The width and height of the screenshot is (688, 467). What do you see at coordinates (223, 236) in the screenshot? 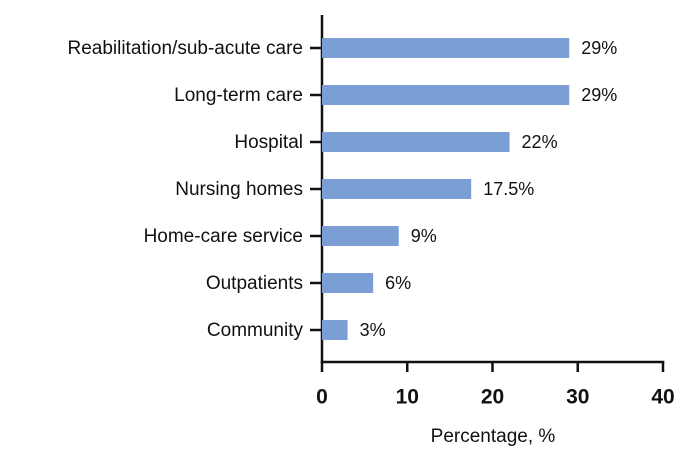
I see `y-tick-label: Home-care service` at bounding box center [223, 236].